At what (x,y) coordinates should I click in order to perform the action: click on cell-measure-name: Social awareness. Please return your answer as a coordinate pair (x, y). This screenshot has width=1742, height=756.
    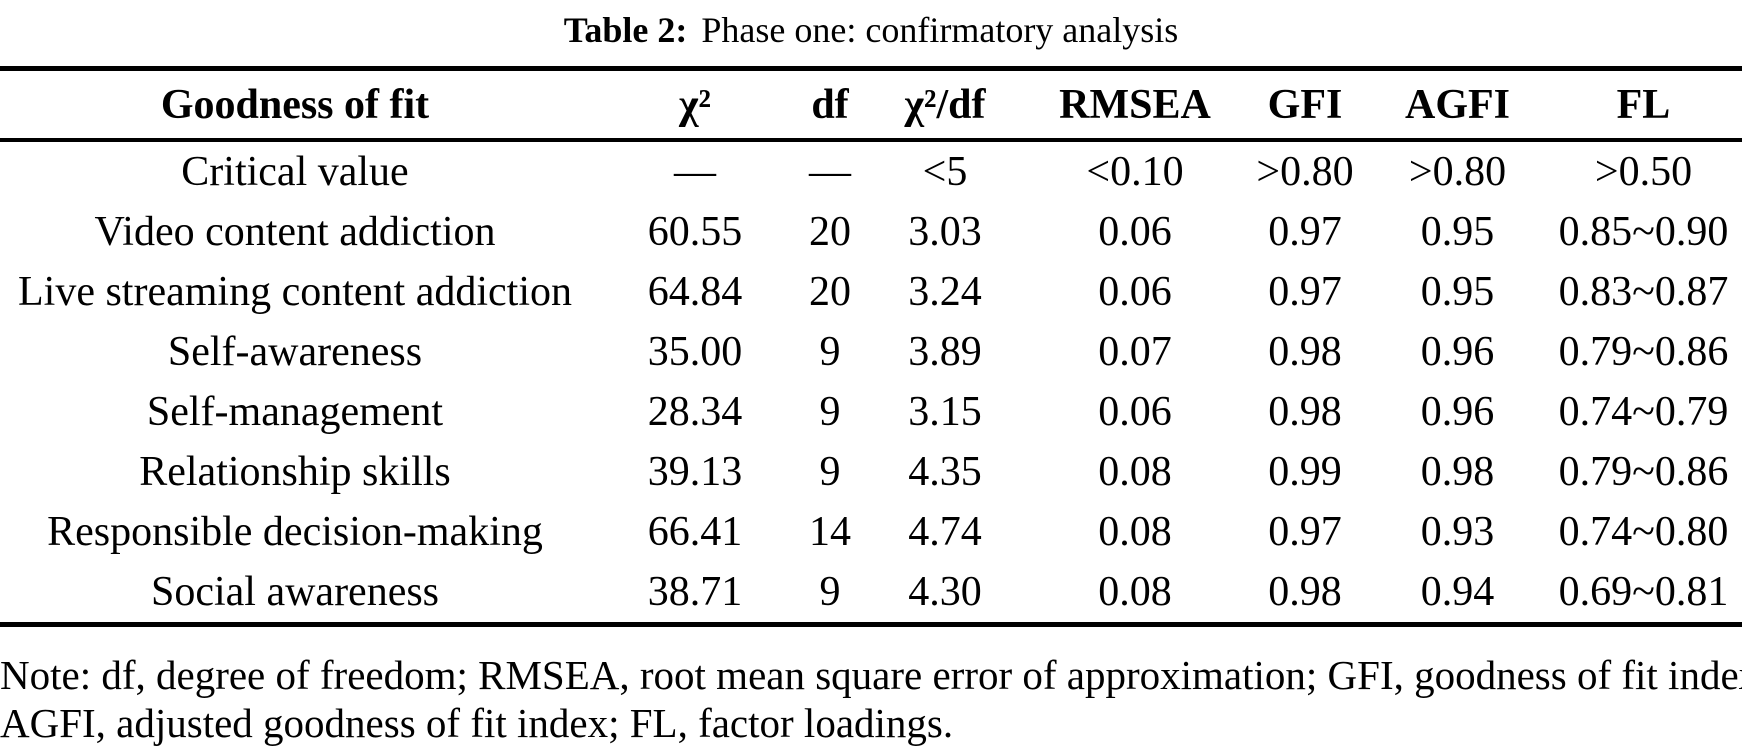
    Looking at the image, I should click on (295, 592).